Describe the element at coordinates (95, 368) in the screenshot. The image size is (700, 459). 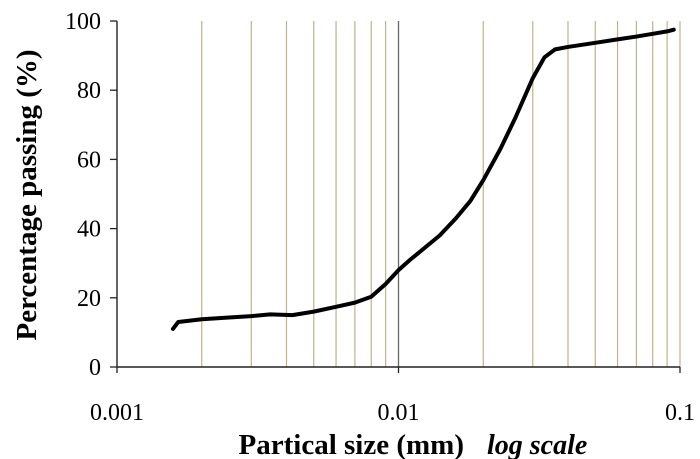
I see `y-tick-label: 0` at that location.